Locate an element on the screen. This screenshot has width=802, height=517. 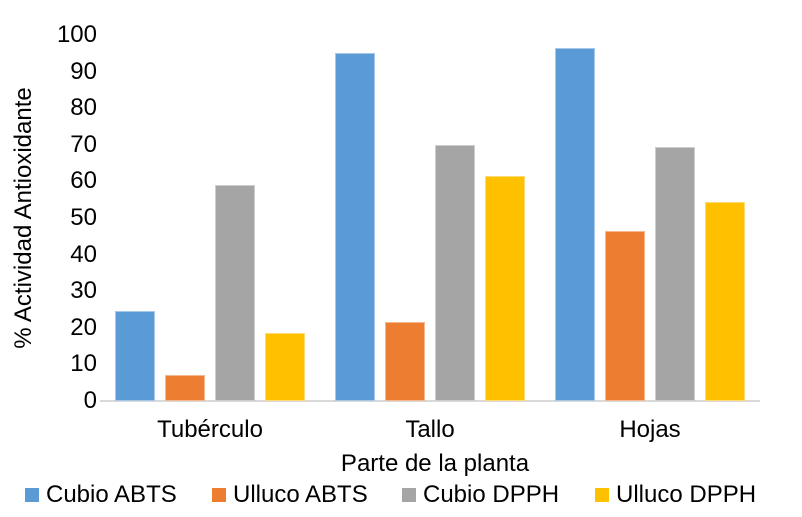
y-tick-label-20: 20 is located at coordinates (83, 327).